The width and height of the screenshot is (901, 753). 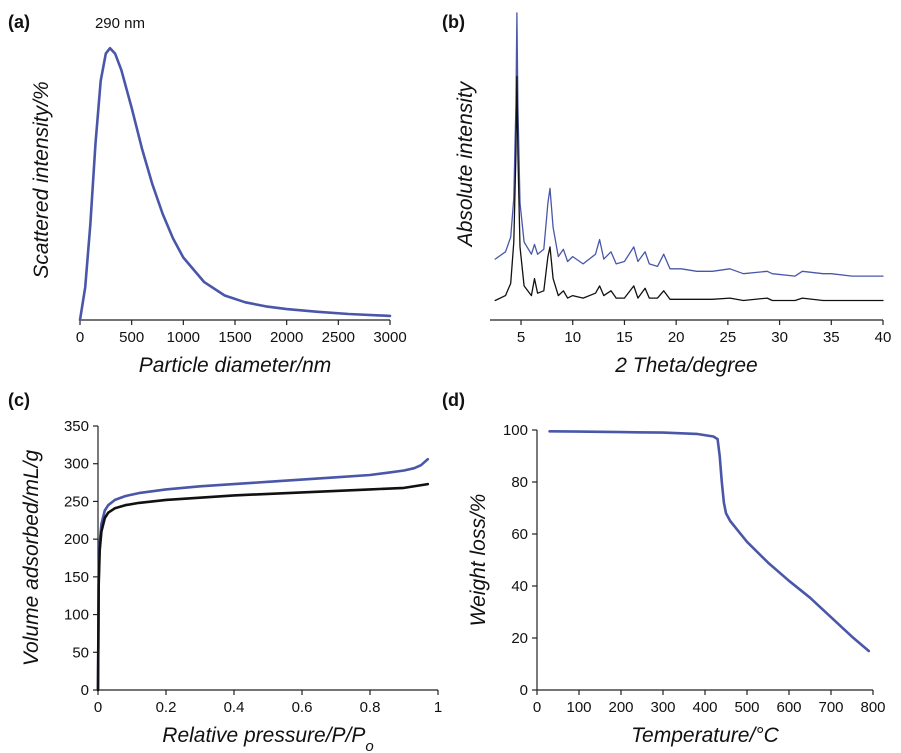 What do you see at coordinates (31, 558) in the screenshot?
I see `y-axis-title: Volume adsorbed/mL/g` at bounding box center [31, 558].